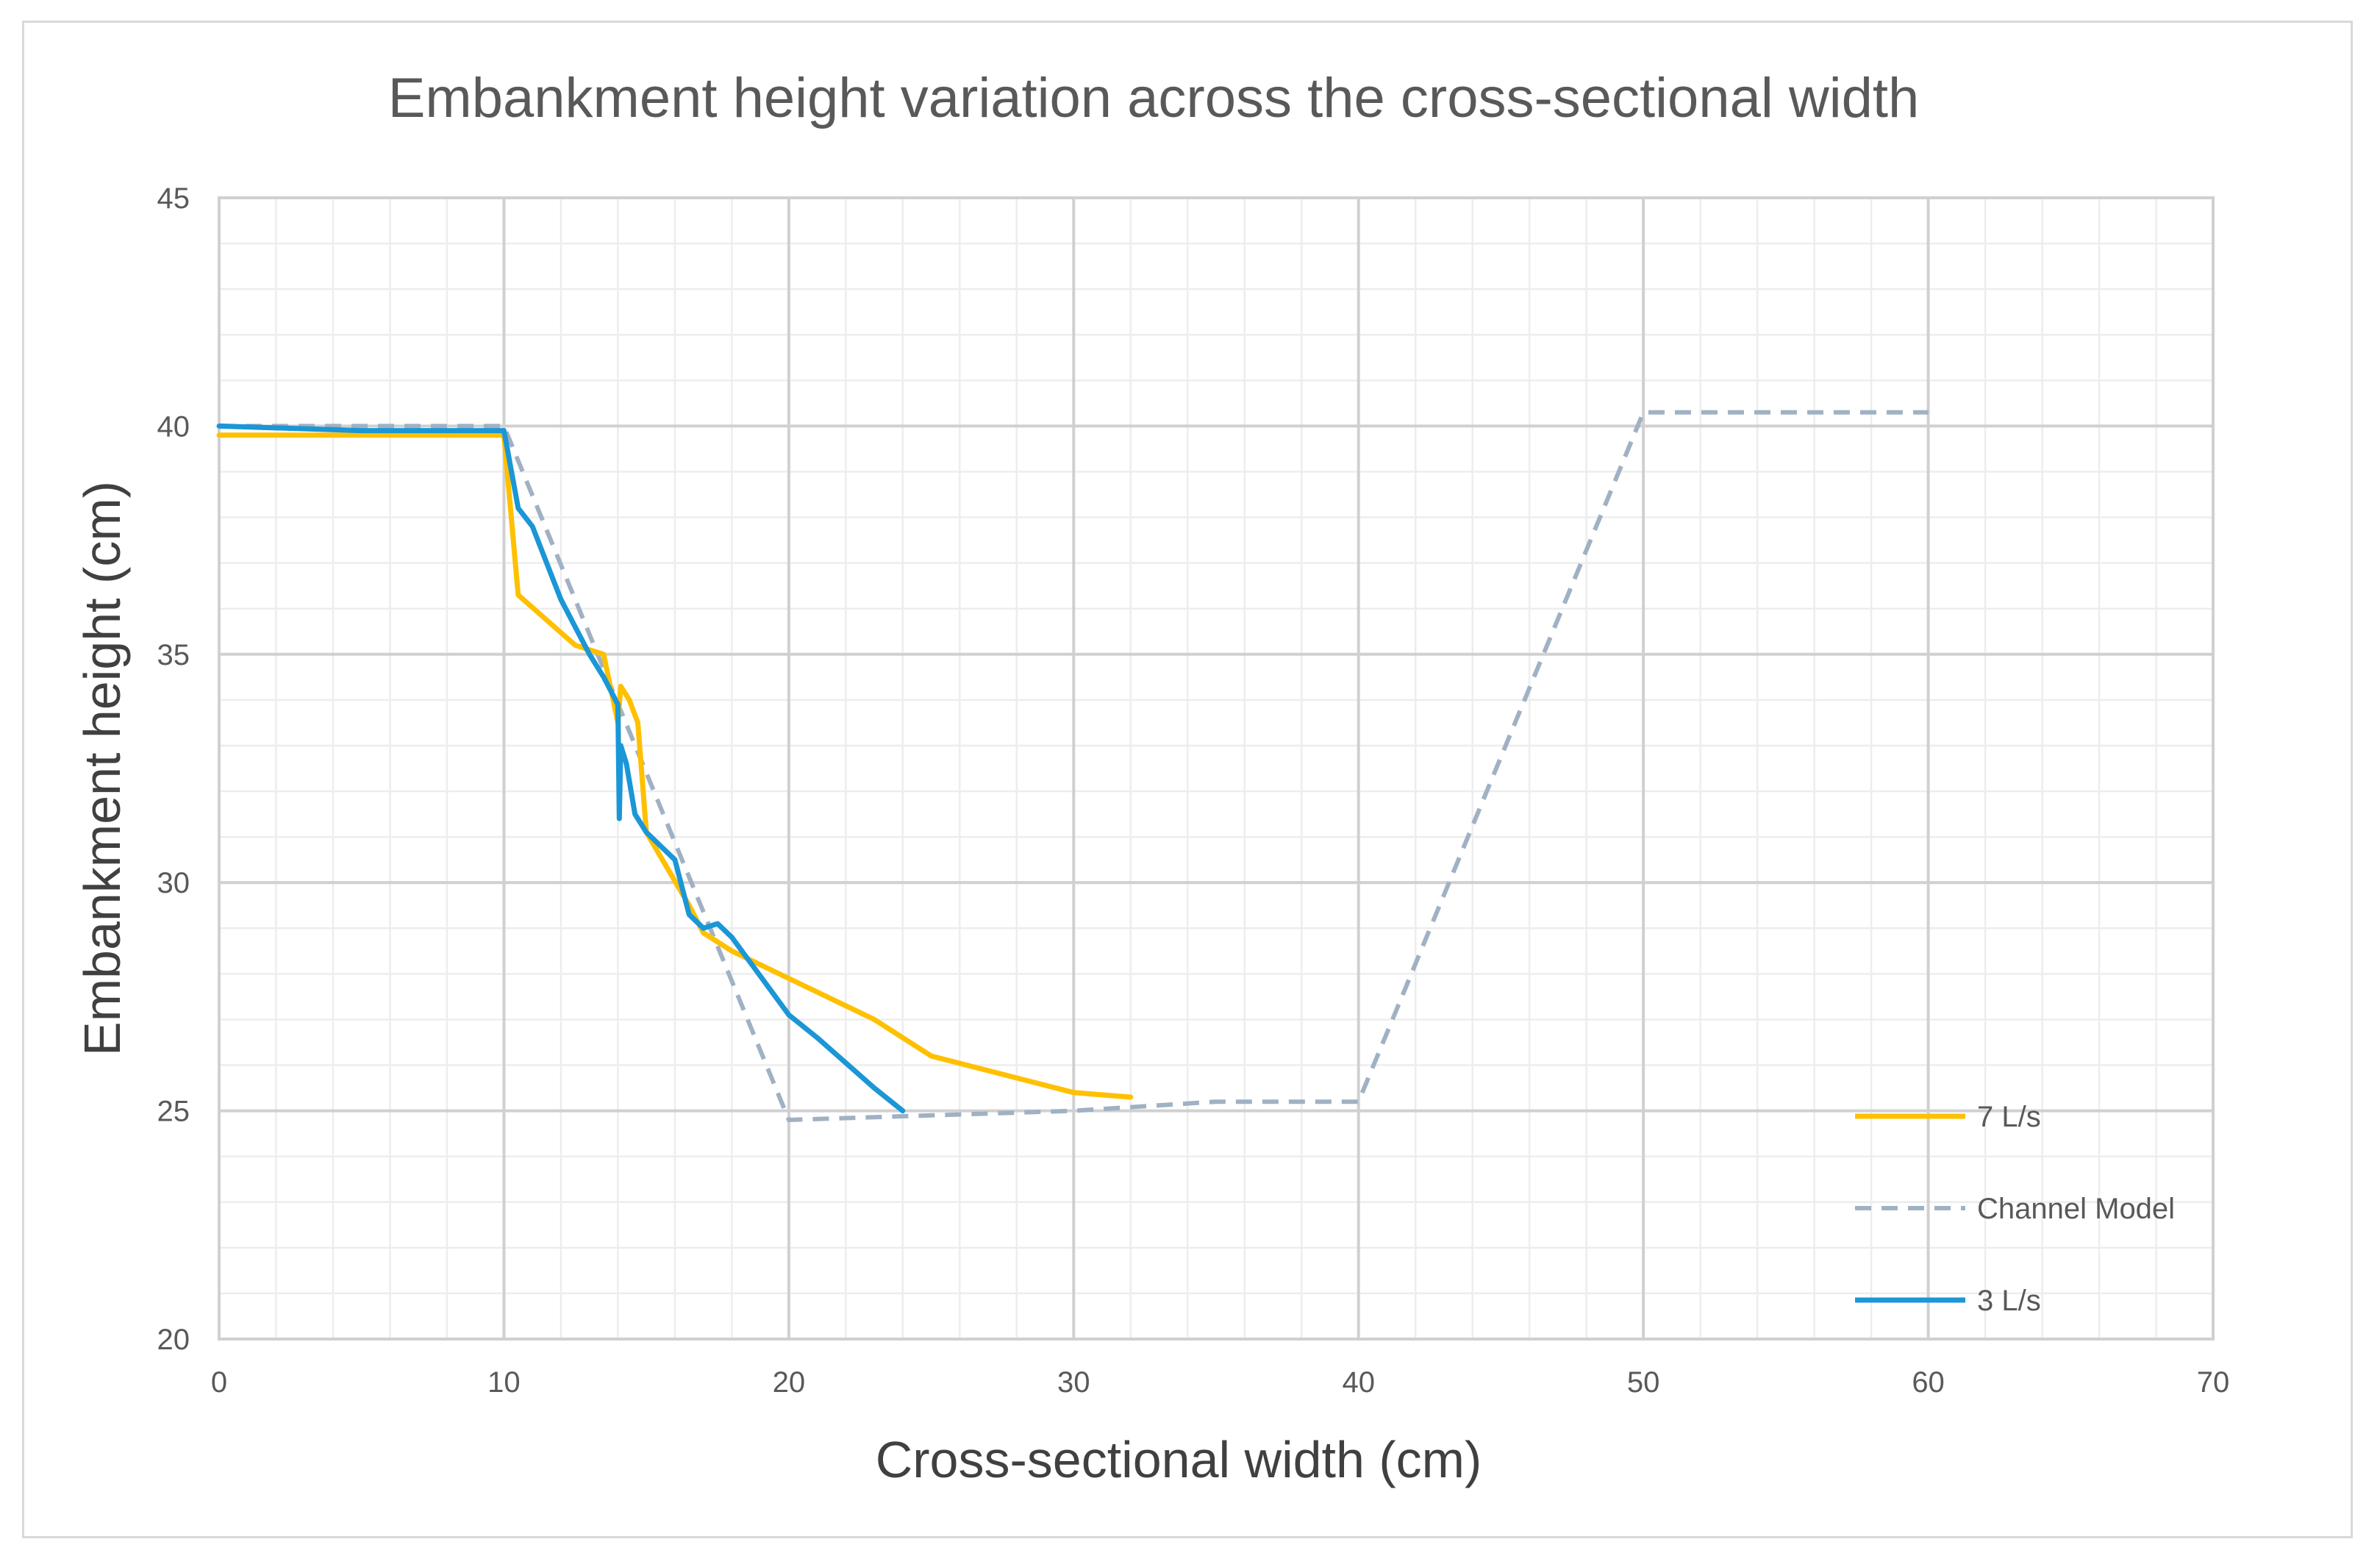 The width and height of the screenshot is (2380, 1567). Describe the element at coordinates (790, 1382) in the screenshot. I see `x-tick-label: 20` at that location.